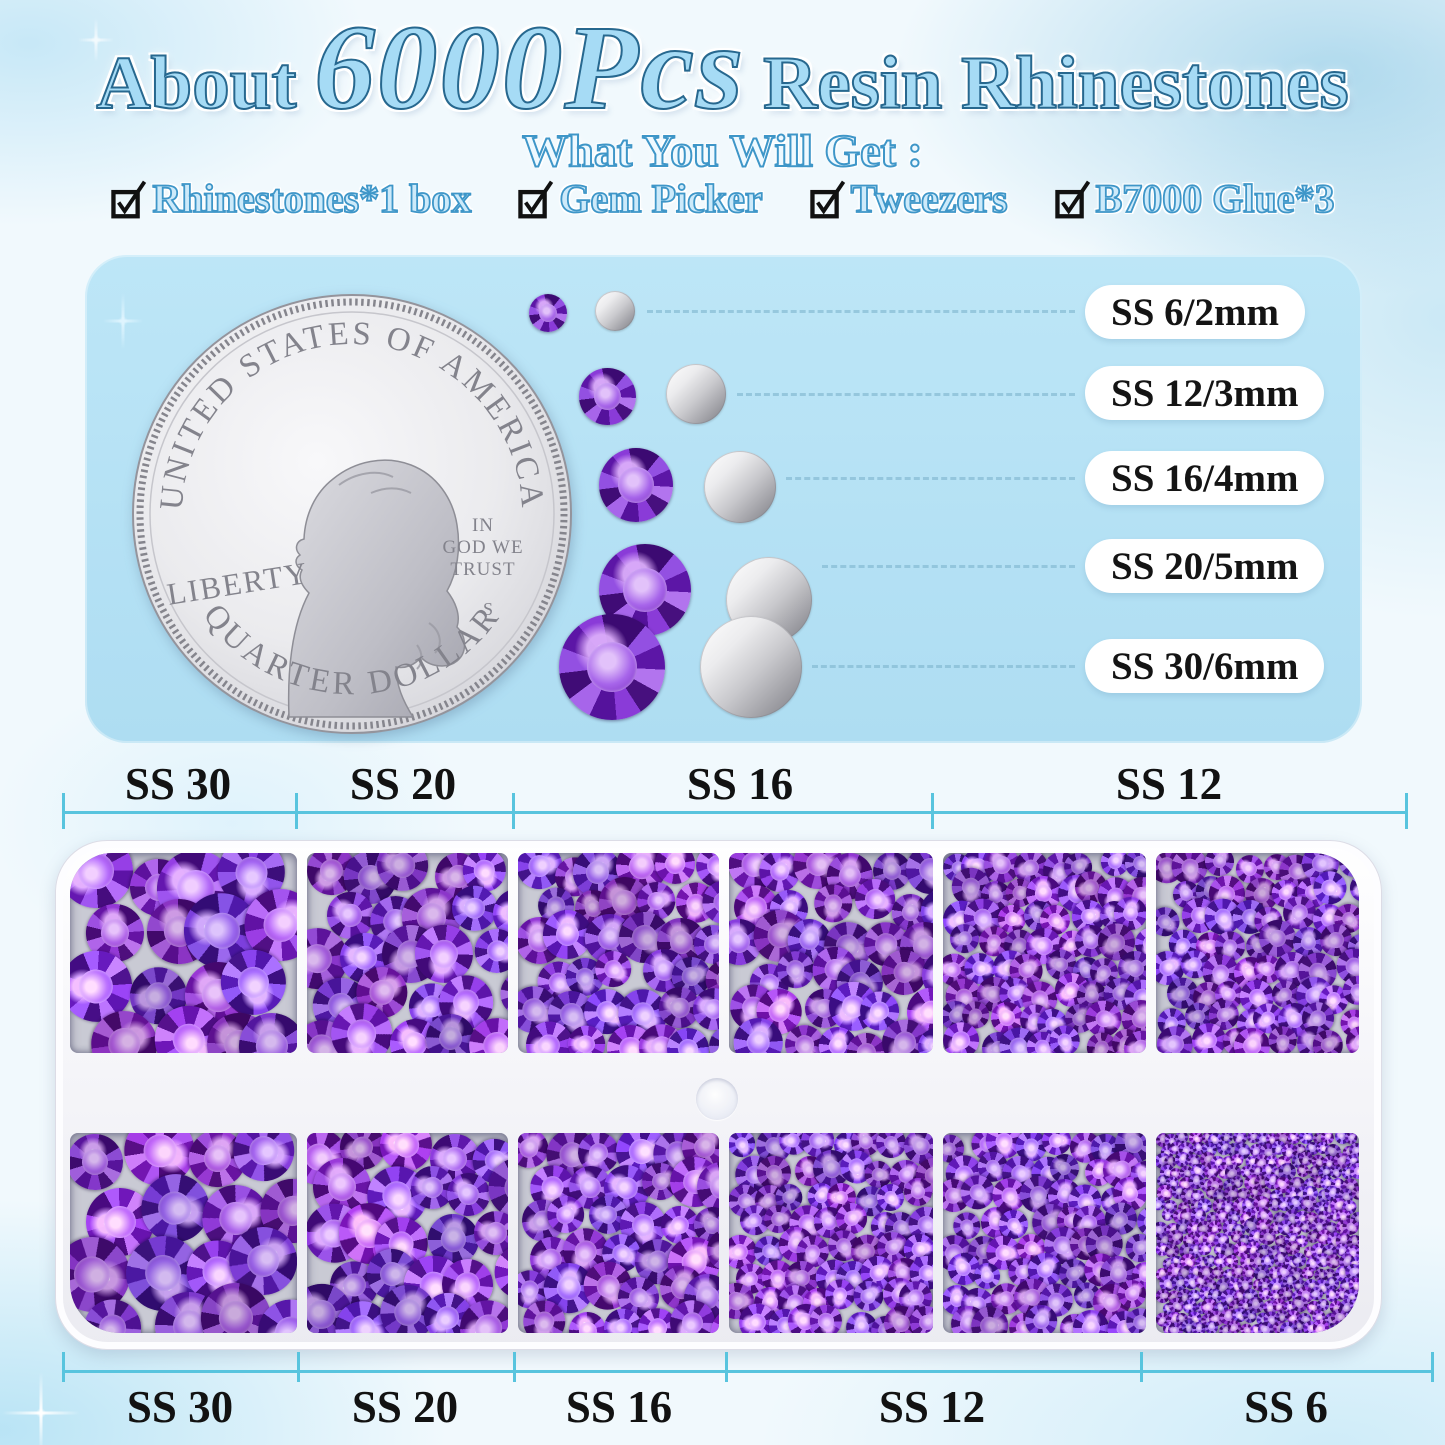 The image size is (1445, 1445). I want to click on size-label-ss30: SS 30/6mm, so click(1205, 666).